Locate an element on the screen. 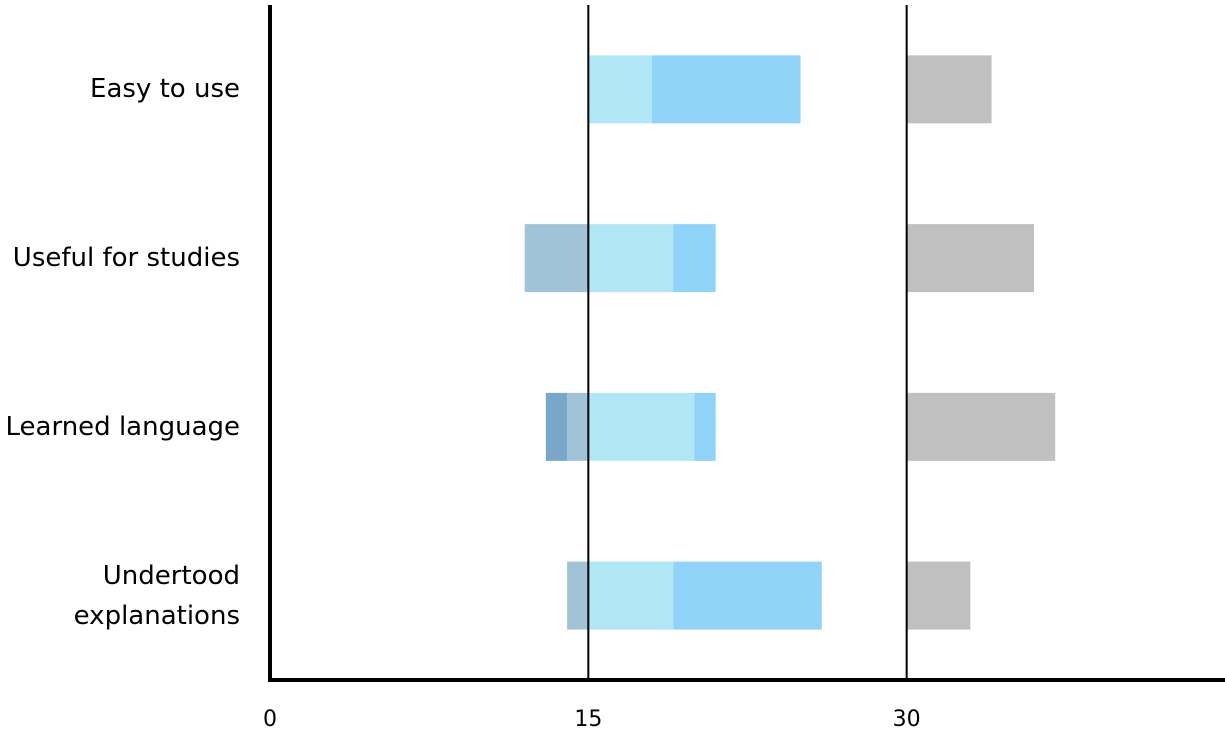 The height and width of the screenshot is (742, 1225). category-label: Easy to use is located at coordinates (165, 89).